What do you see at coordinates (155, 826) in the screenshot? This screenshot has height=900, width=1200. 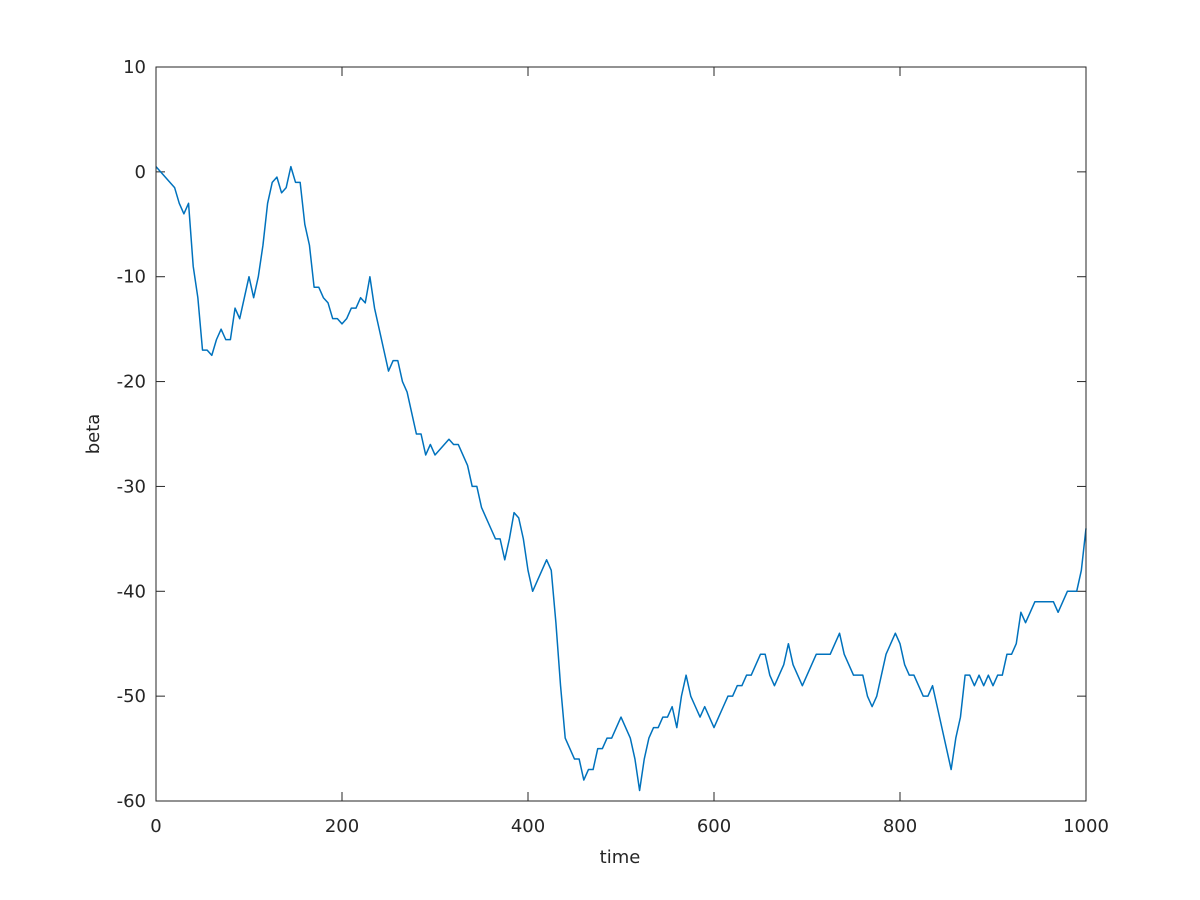 I see `x-tick-label: 0` at bounding box center [155, 826].